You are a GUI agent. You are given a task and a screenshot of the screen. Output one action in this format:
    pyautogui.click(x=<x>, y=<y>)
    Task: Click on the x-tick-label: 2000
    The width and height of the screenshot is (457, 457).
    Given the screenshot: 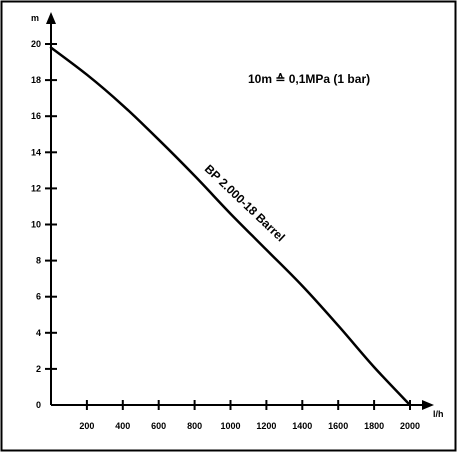 What is the action you would take?
    pyautogui.click(x=410, y=426)
    